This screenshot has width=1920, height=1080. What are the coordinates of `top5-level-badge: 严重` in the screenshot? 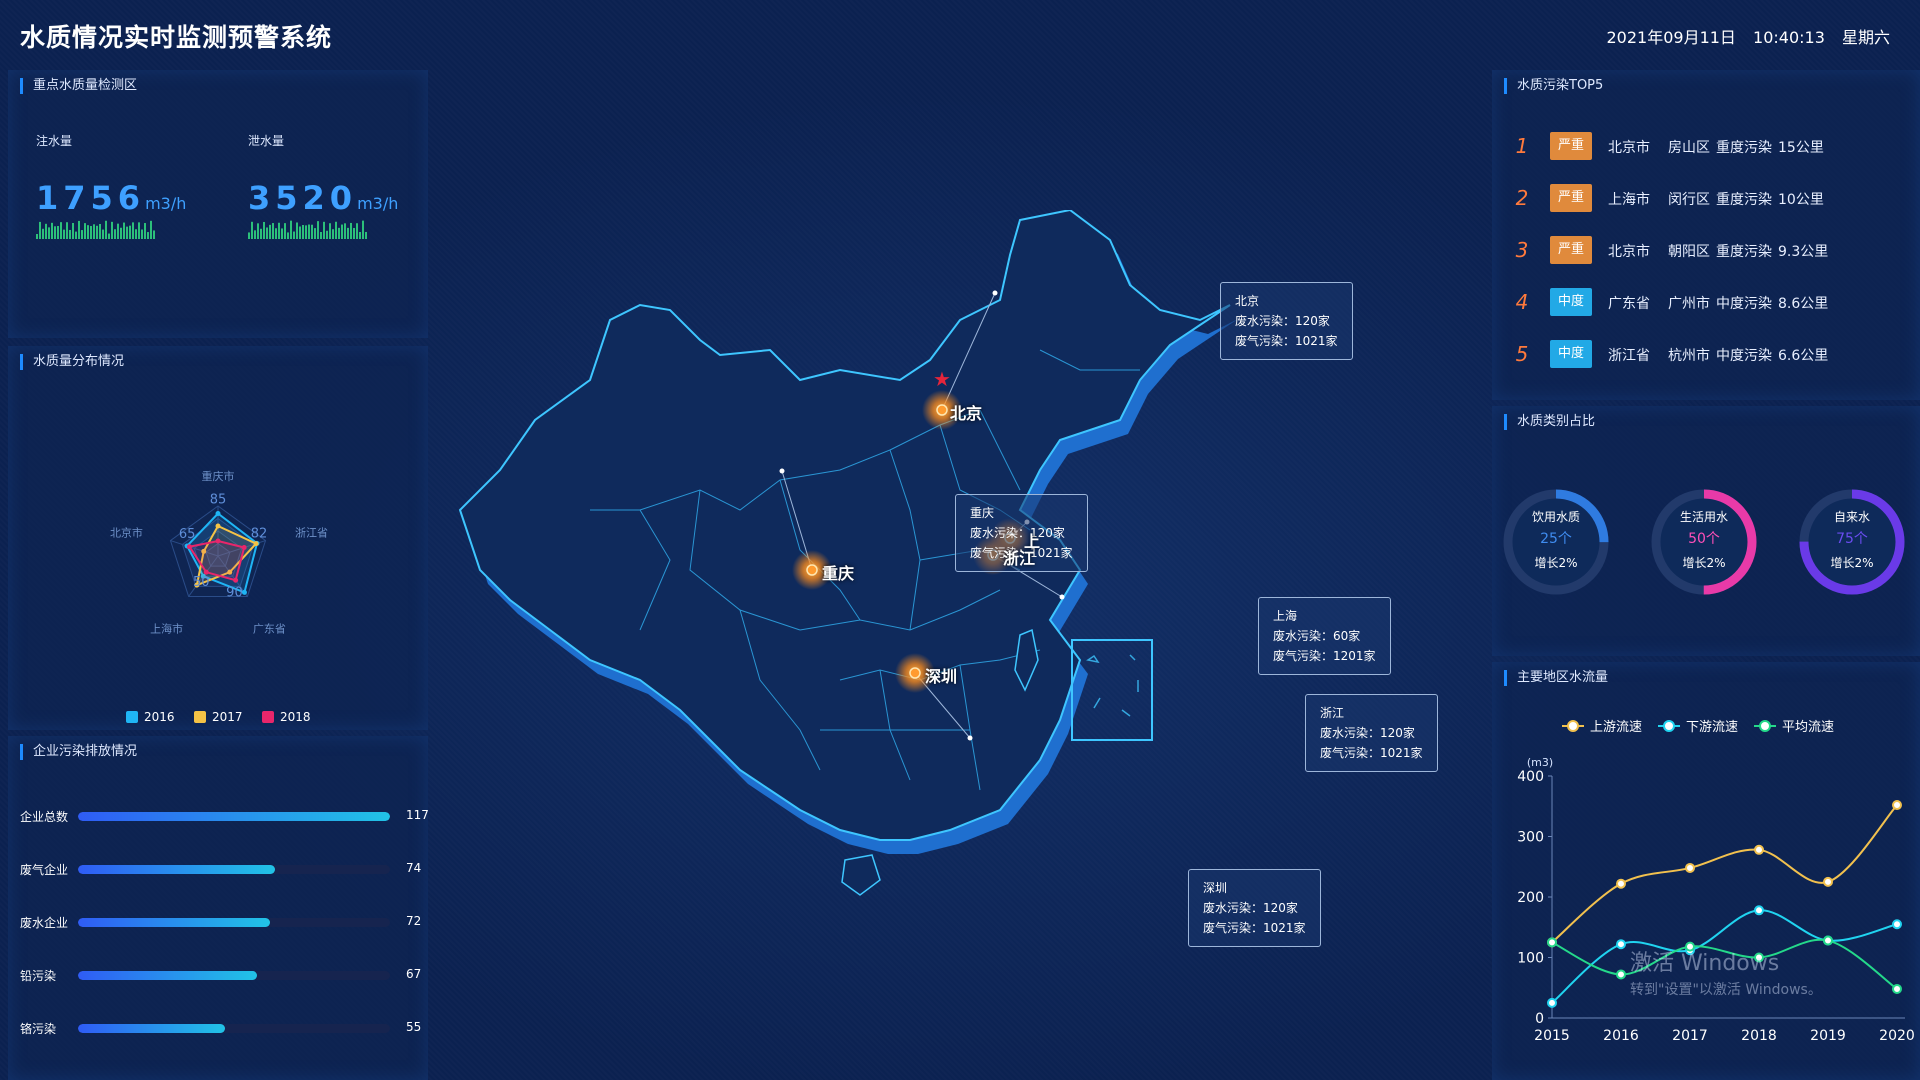 It's located at (1571, 198).